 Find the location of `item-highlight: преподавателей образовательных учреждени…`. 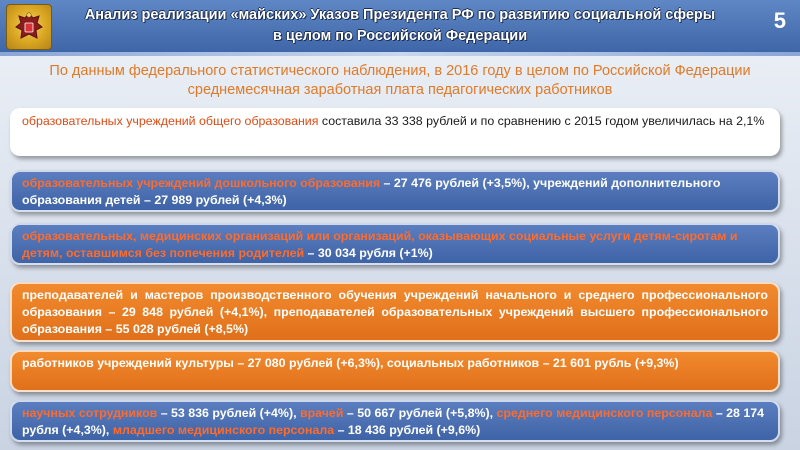

item-highlight: преподавателей образовательных учреждени… is located at coordinates (395, 320).